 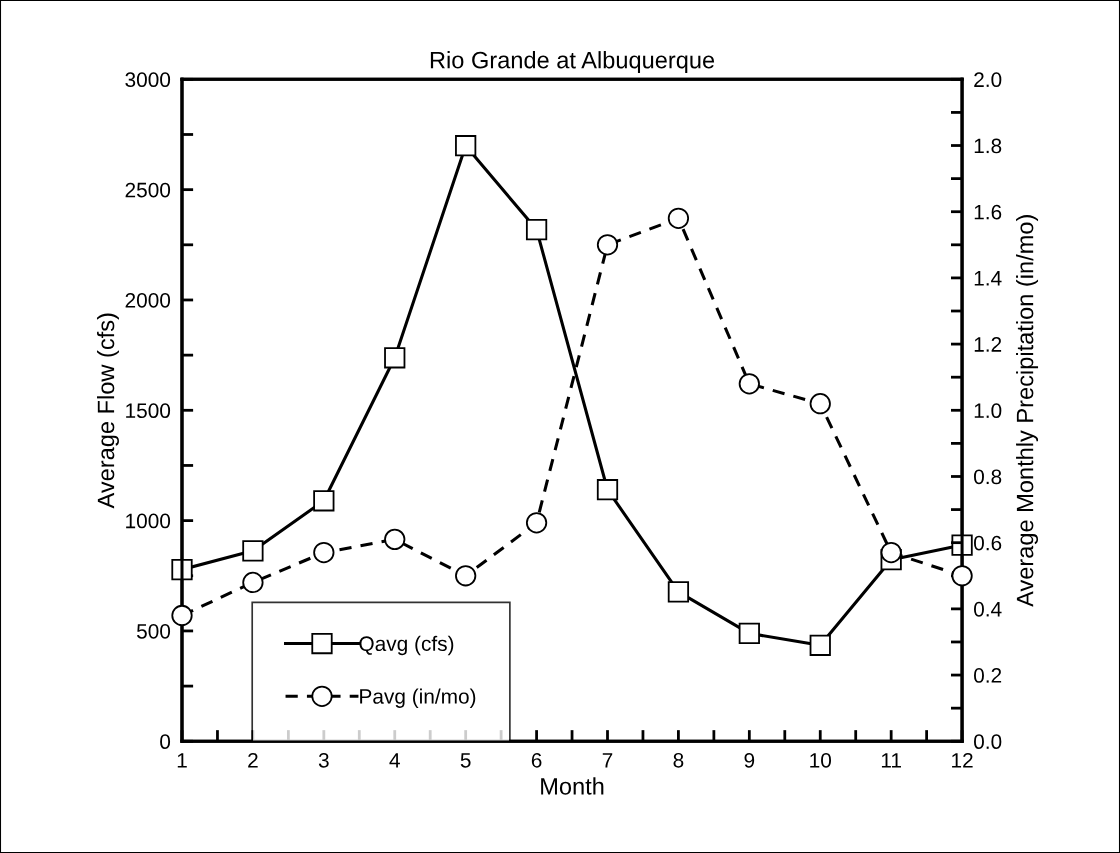 I want to click on x-tick-label: 7, so click(x=607, y=760).